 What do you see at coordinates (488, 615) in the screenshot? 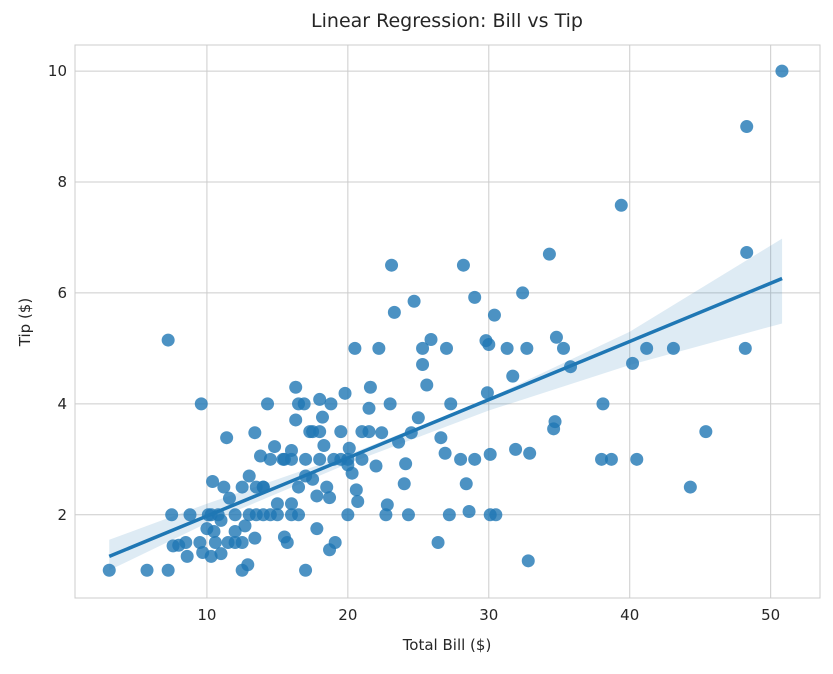
I see `x-tick-label: 30` at bounding box center [488, 615].